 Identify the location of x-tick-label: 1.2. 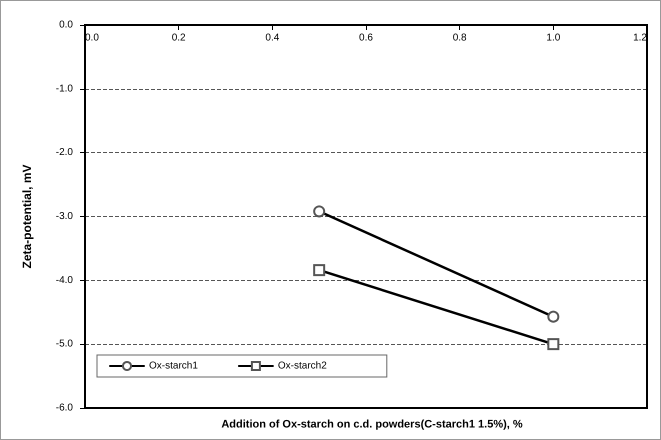
(640, 38).